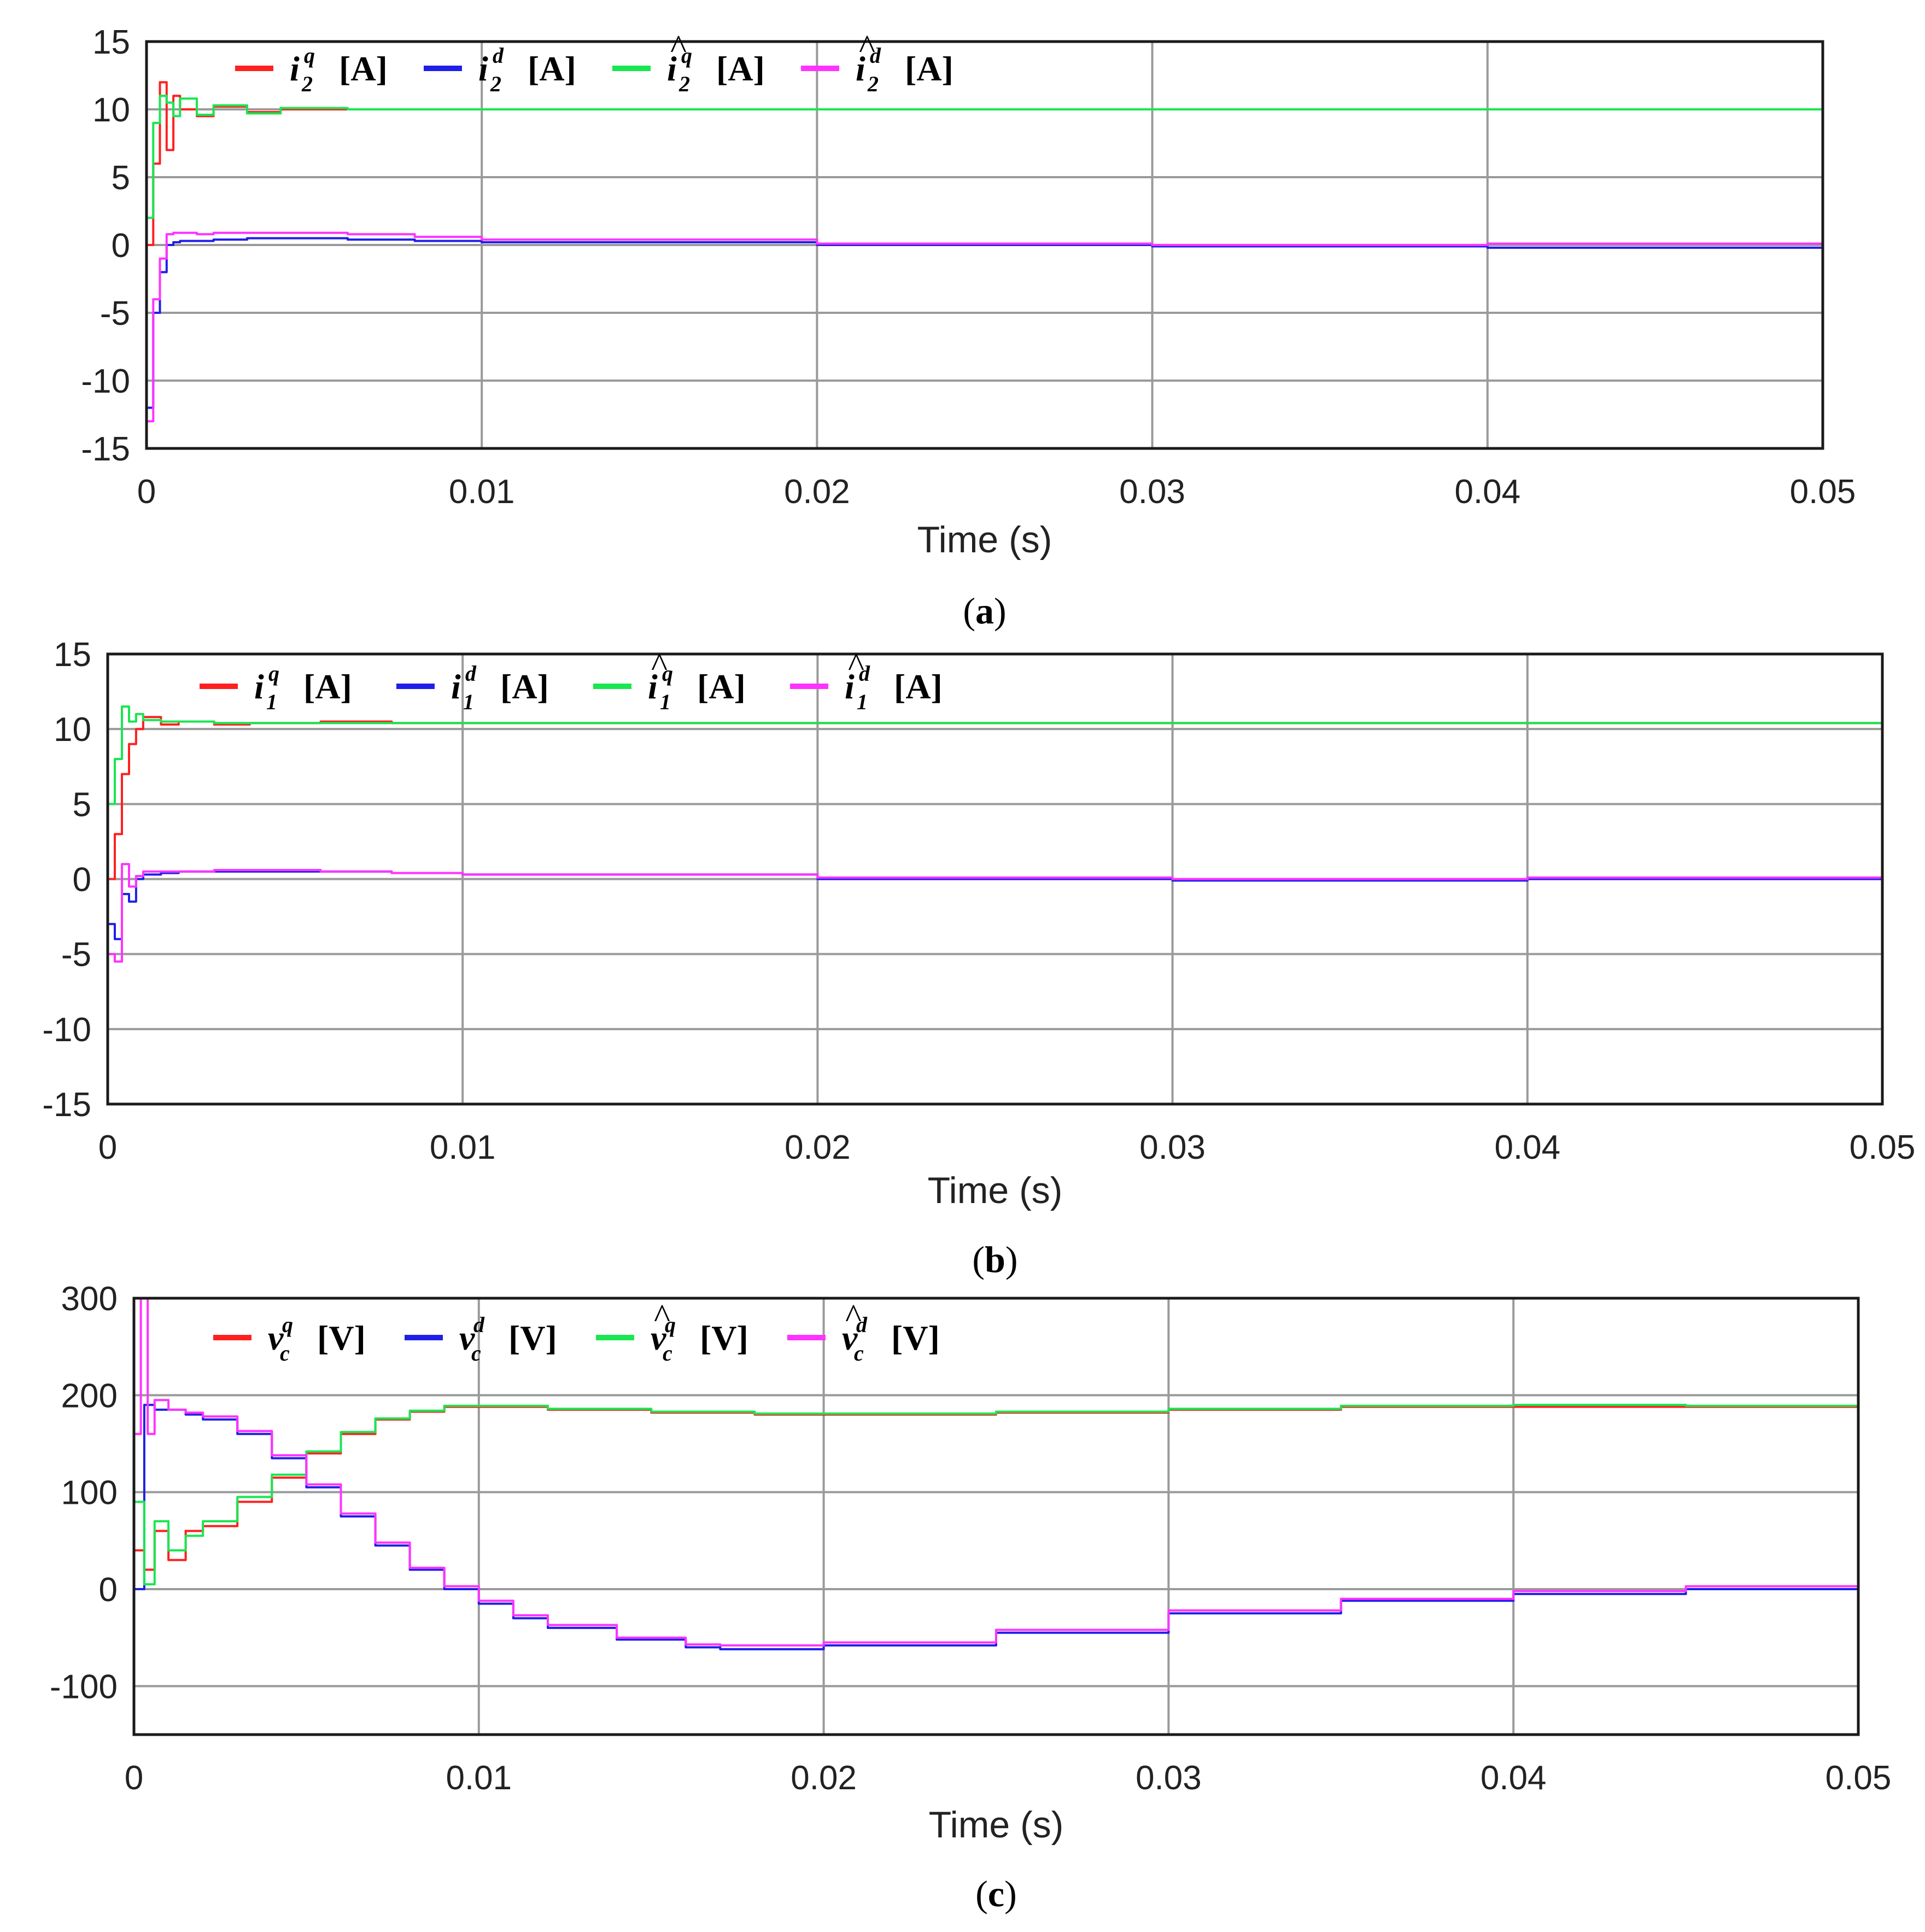 The height and width of the screenshot is (1932, 1925). What do you see at coordinates (995, 755) in the screenshot?
I see `series-line-i1q_hat` at bounding box center [995, 755].